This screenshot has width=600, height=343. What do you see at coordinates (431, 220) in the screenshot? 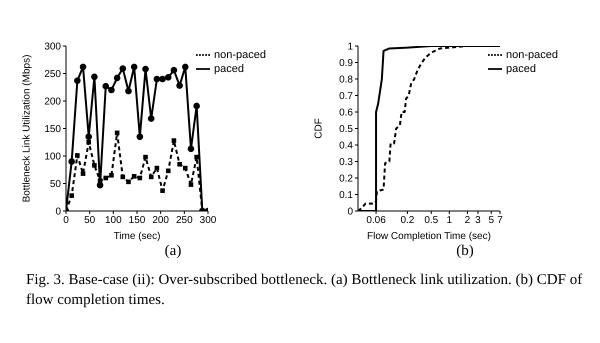
I see `x-tick-label: 0.5` at bounding box center [431, 220].